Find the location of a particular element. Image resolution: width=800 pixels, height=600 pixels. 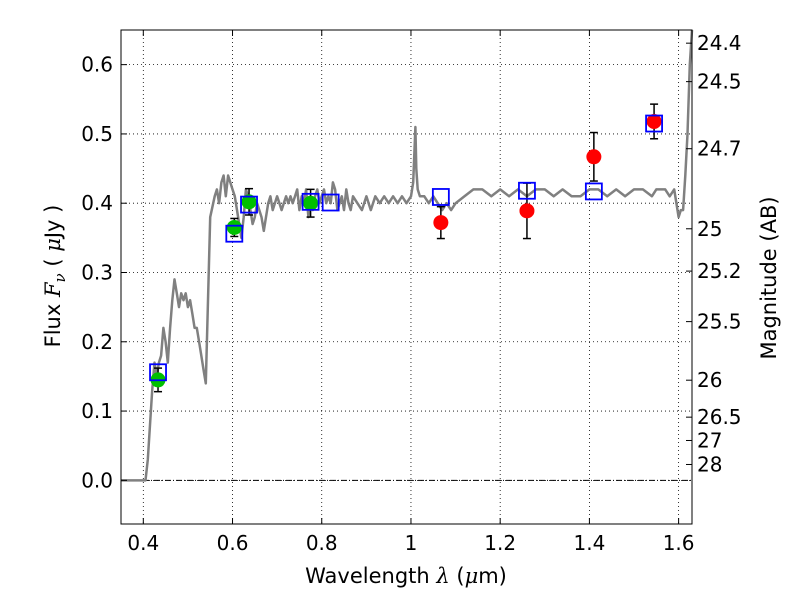

x-tick-label: 1.6 is located at coordinates (679, 543).